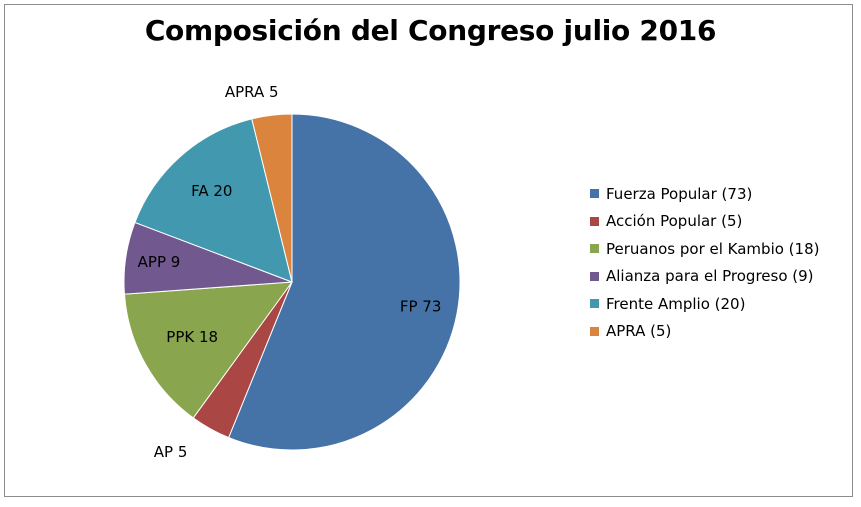 This screenshot has height=507, width=861. I want to click on slice-label: FP 73, so click(421, 307).